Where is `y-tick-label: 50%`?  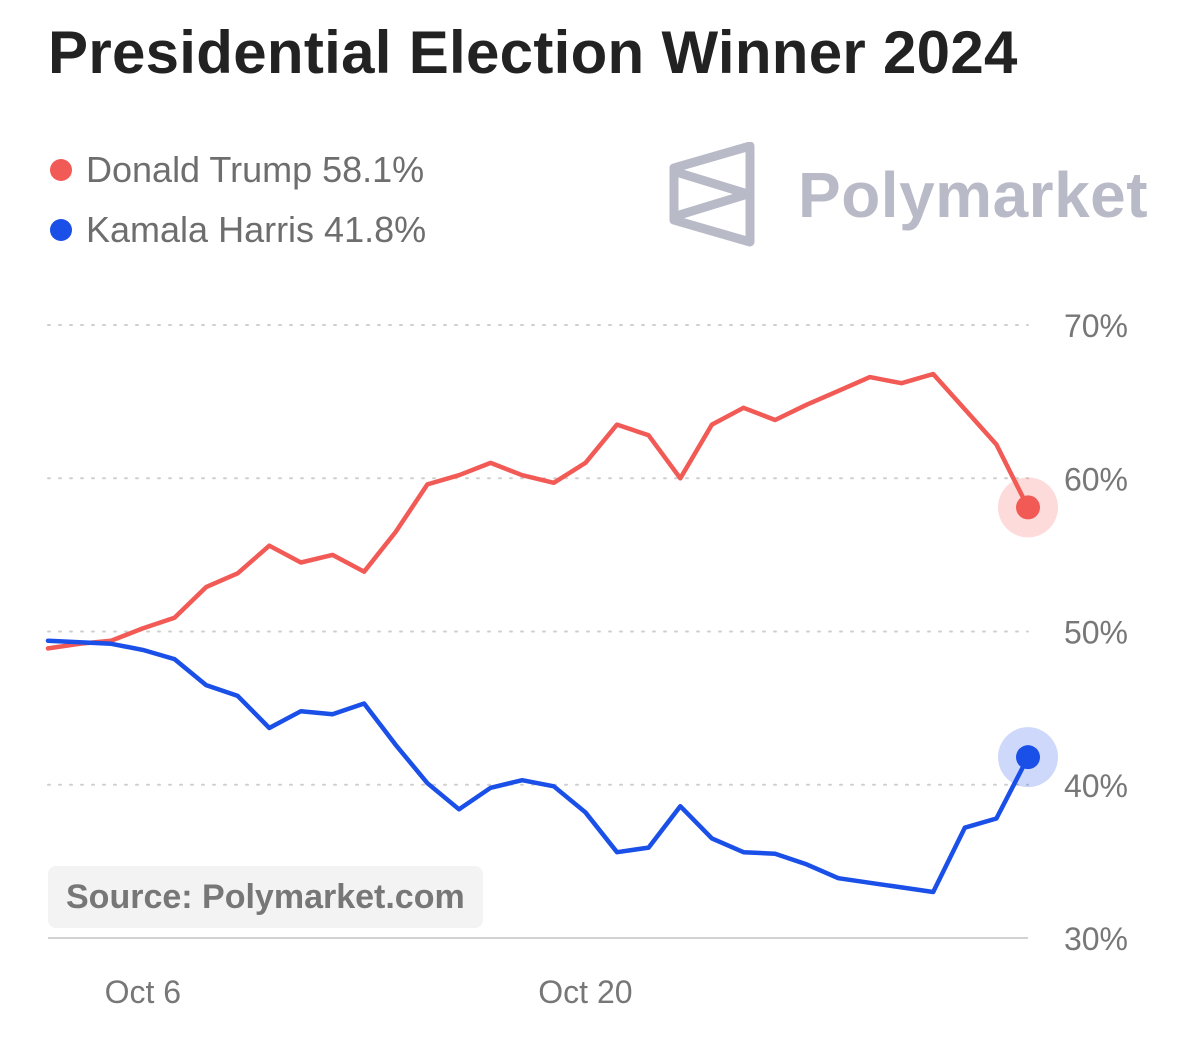 y-tick-label: 50% is located at coordinates (1096, 633).